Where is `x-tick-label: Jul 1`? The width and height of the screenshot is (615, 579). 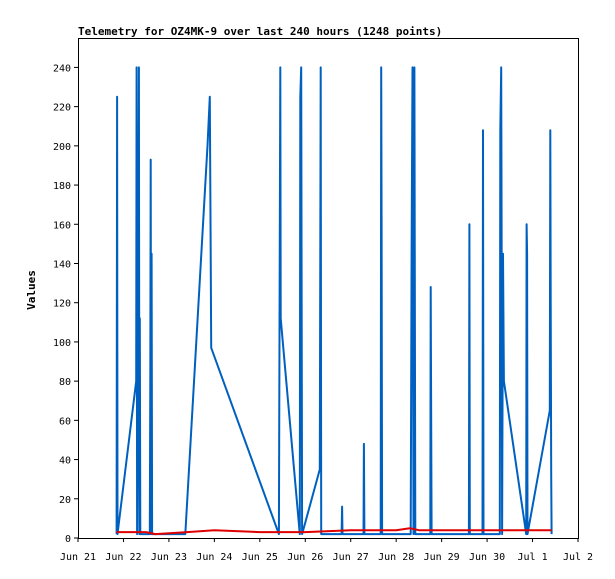
x-tick-label: Jul 1 is located at coordinates (532, 557).